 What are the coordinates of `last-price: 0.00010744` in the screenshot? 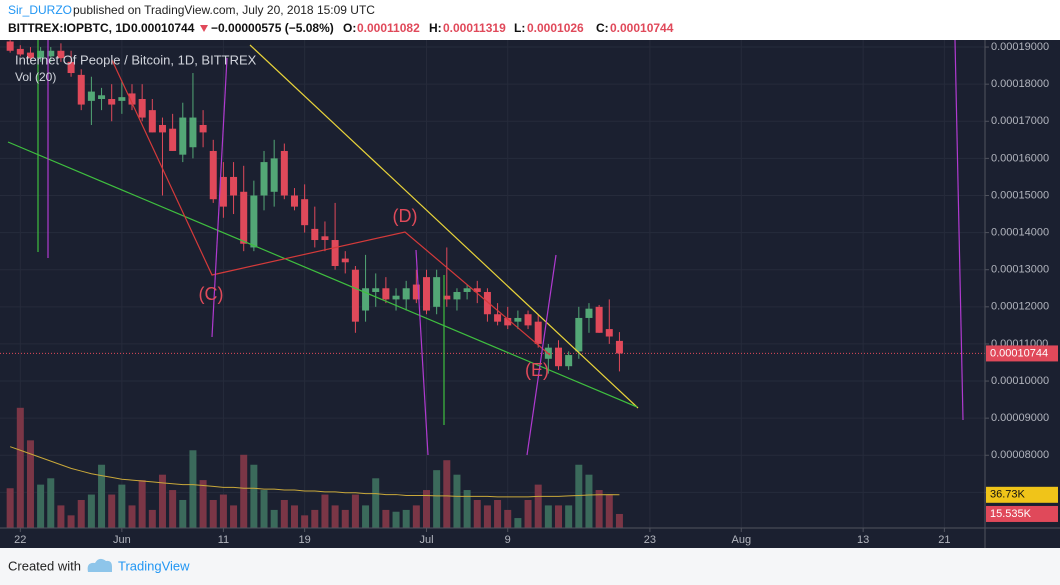 It's located at (163, 28).